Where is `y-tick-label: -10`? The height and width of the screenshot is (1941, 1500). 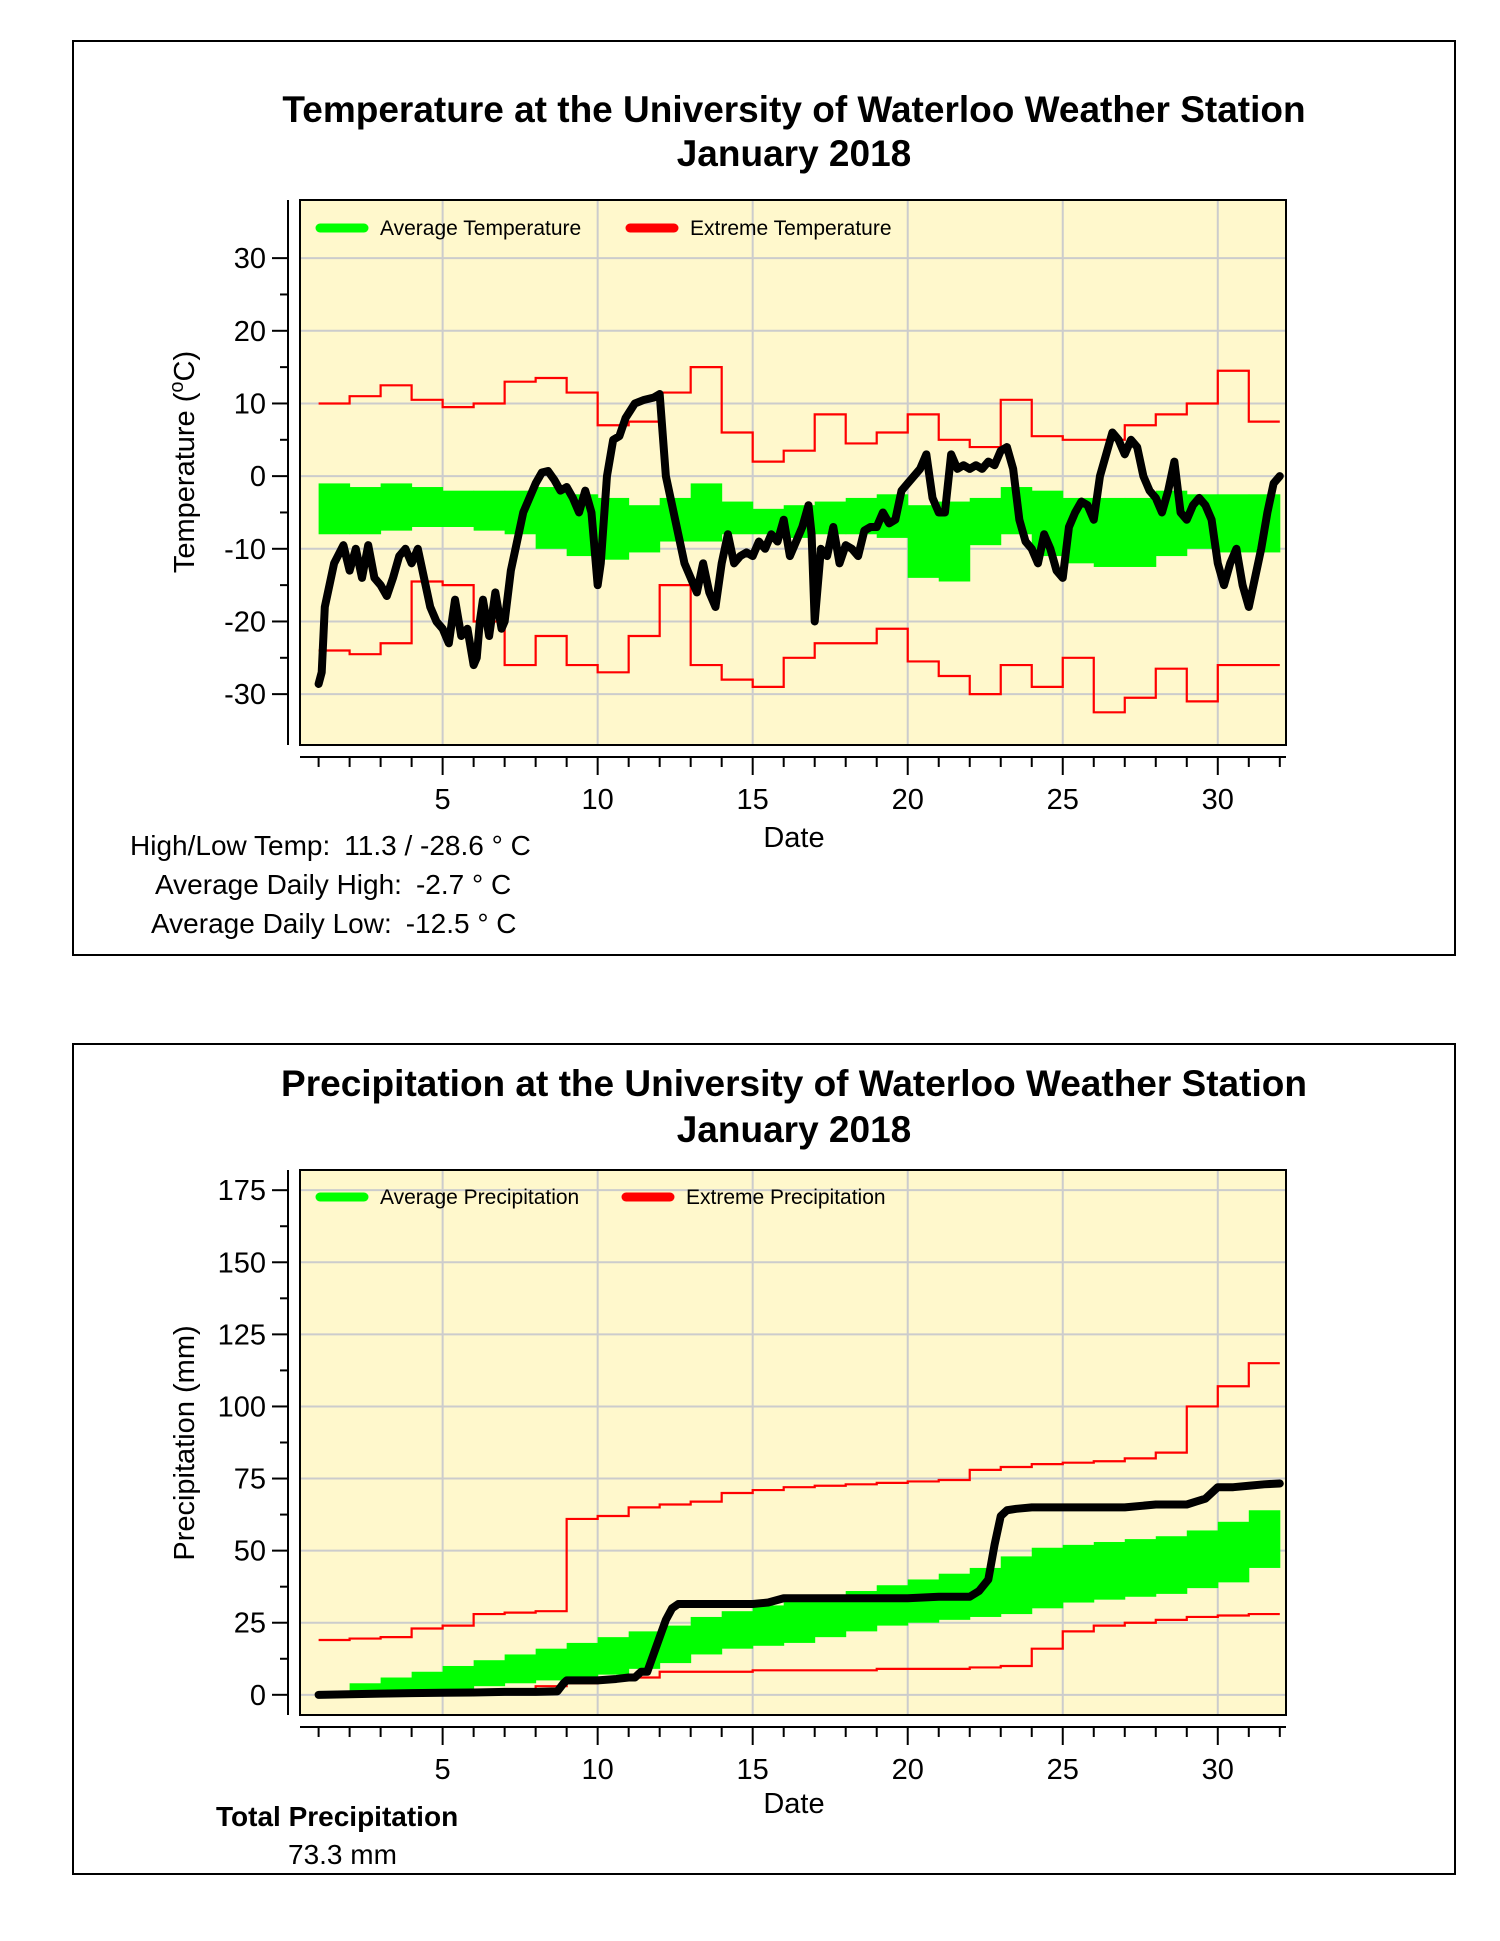 y-tick-label: -10 is located at coordinates (245, 550).